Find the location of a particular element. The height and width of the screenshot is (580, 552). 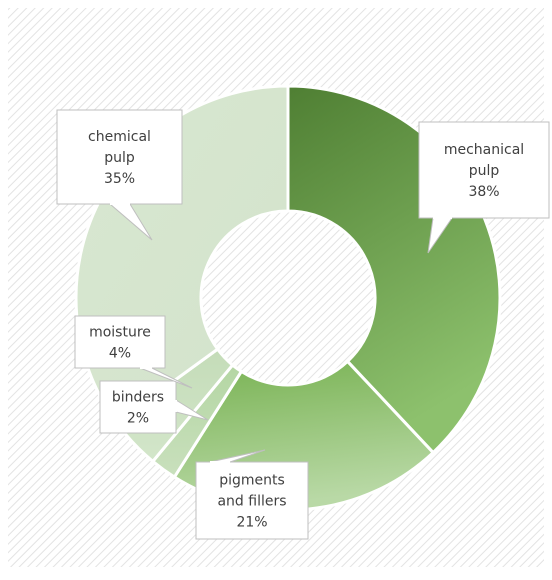

data-label-text: binders is located at coordinates (138, 398).